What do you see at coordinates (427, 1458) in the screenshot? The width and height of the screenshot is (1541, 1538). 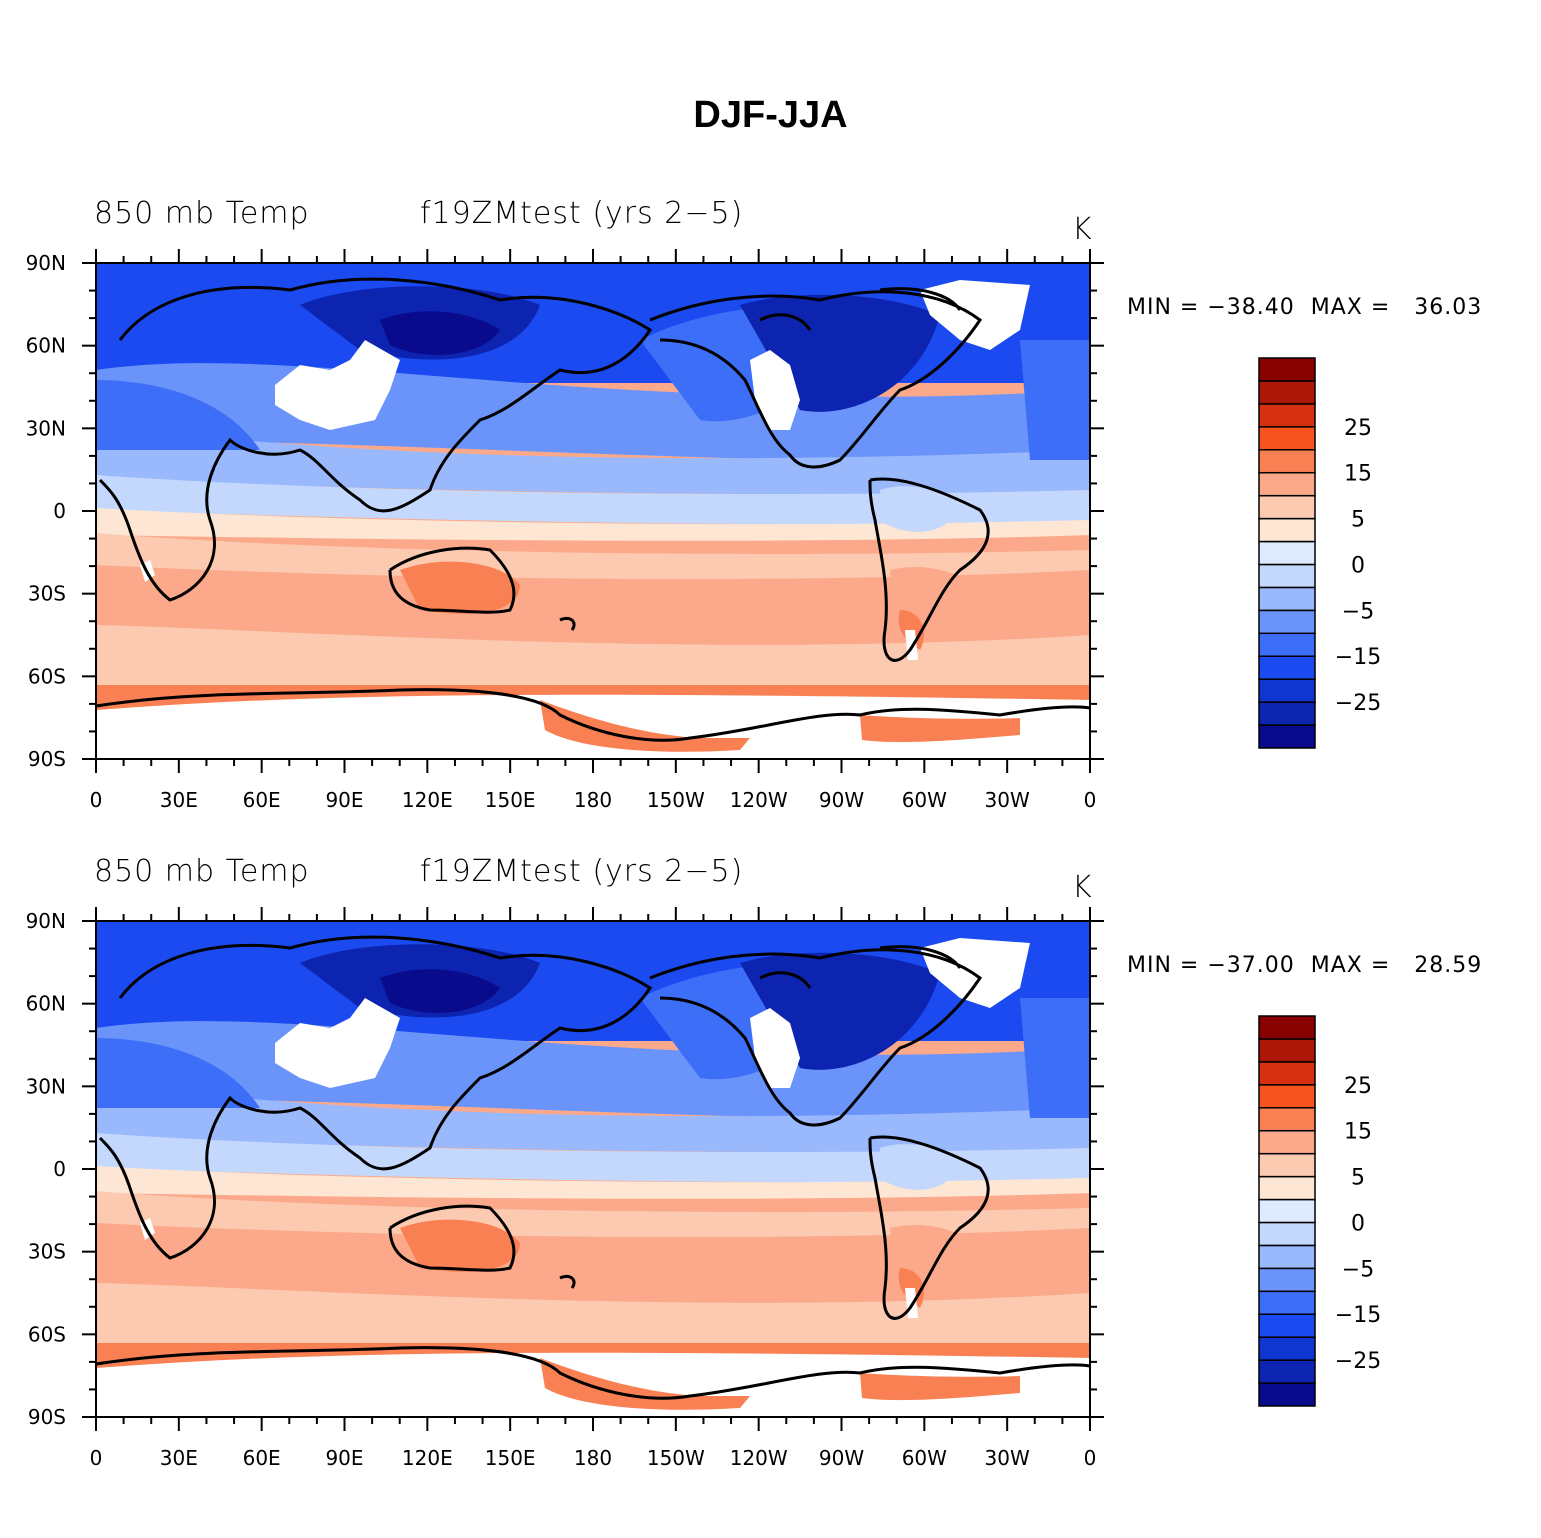 I see `x-tick-label: 120E` at bounding box center [427, 1458].